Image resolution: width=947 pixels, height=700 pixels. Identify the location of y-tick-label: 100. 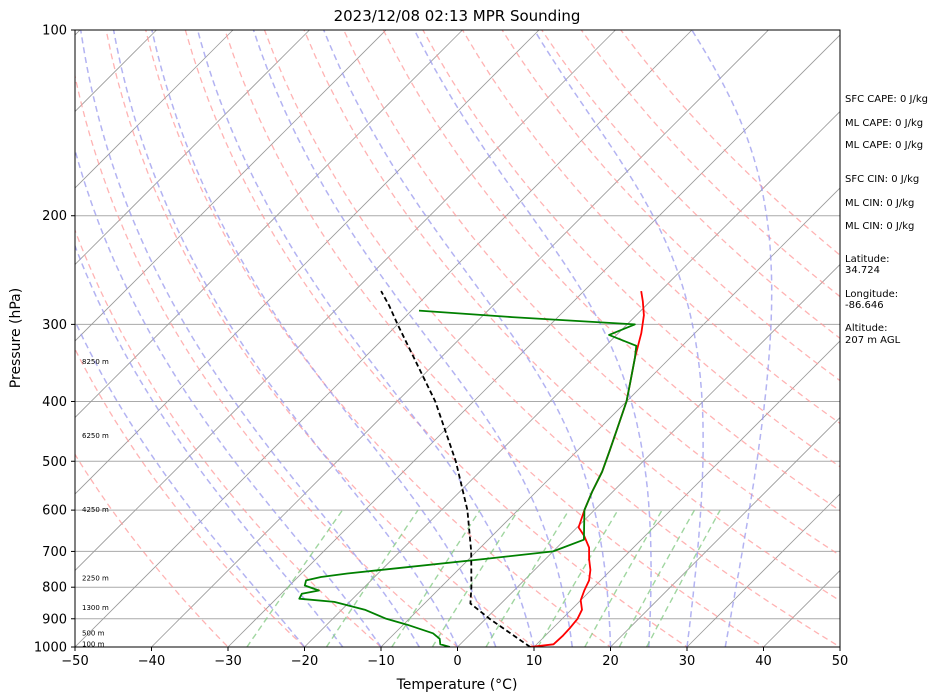
(54, 31).